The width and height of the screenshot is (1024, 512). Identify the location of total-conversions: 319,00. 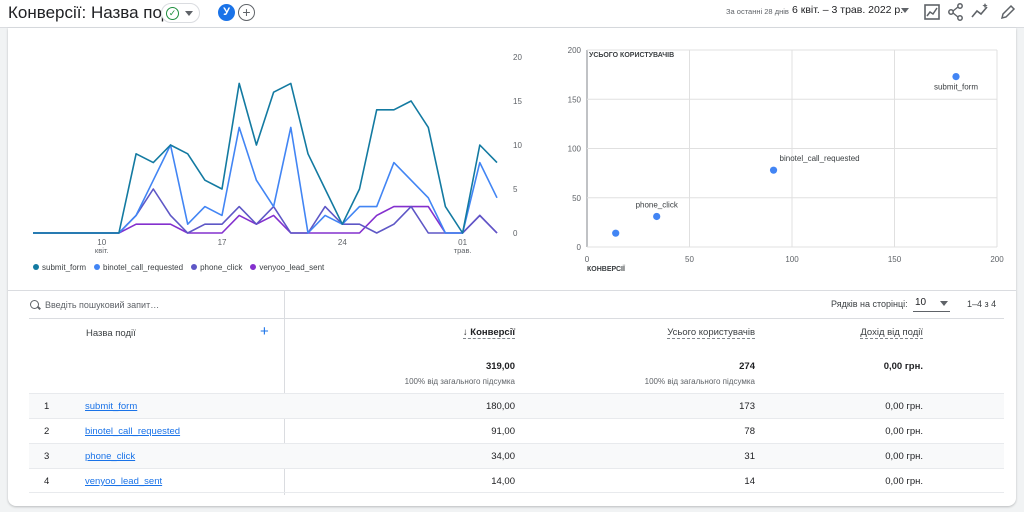
(500, 366).